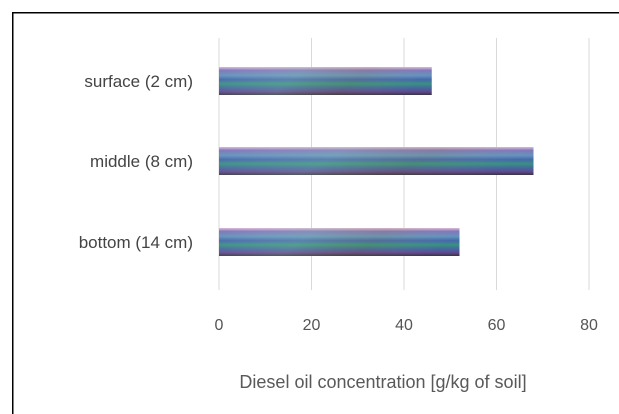  Describe the element at coordinates (136, 242) in the screenshot. I see `category-label: bottom (14 cm)` at that location.